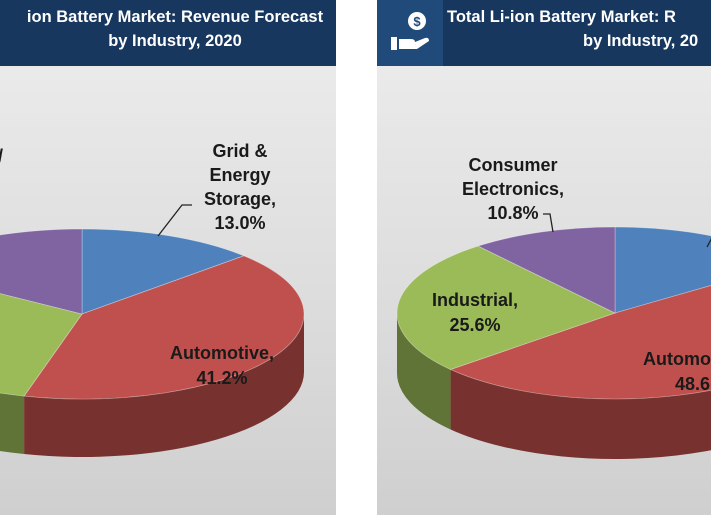  What do you see at coordinates (222, 353) in the screenshot?
I see `left-label-automotive: Automotive,` at bounding box center [222, 353].